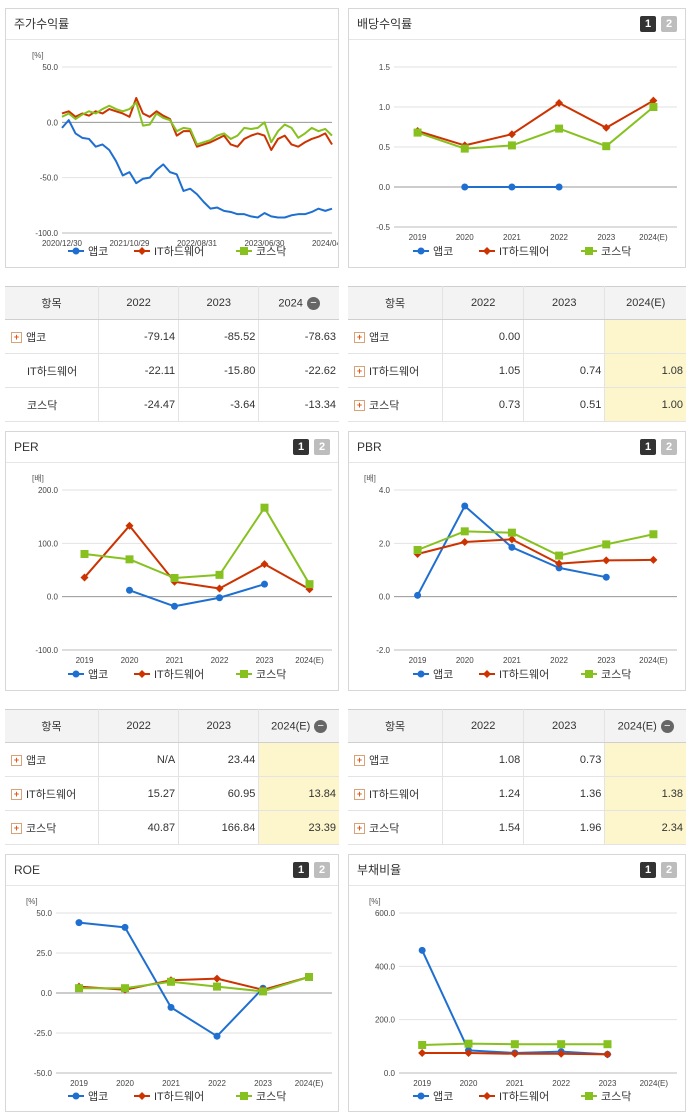 The height and width of the screenshot is (1115, 691). What do you see at coordinates (85, 660) in the screenshot?
I see `x-tick-label: 2019` at bounding box center [85, 660].